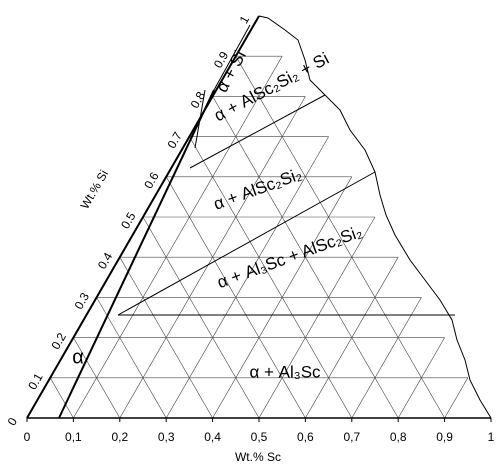  I want to click on region-label: α + AlSc₂Si₂, so click(257, 188).